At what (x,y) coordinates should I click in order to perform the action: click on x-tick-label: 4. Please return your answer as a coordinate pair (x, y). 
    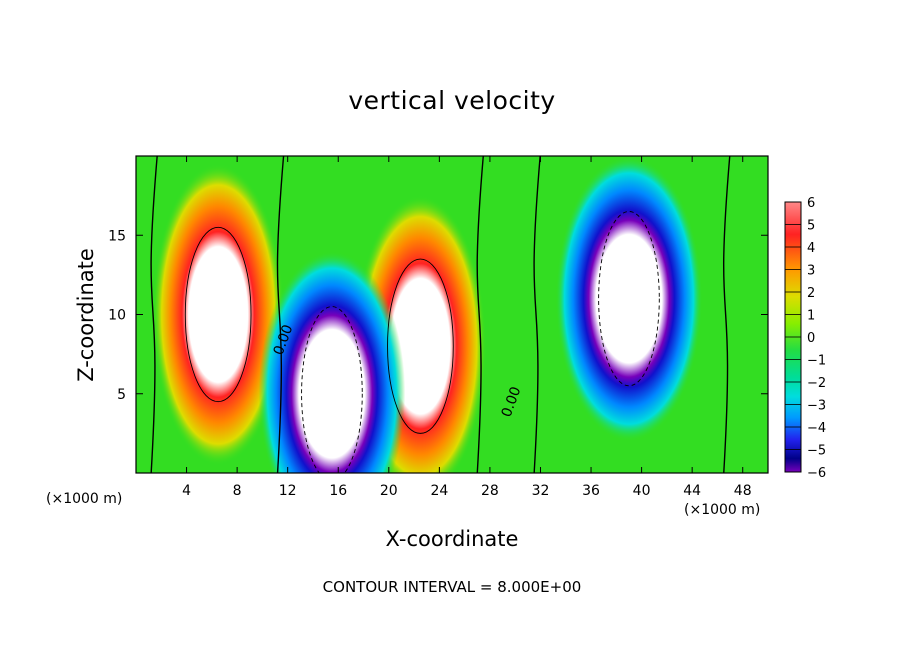
    Looking at the image, I should click on (186, 491).